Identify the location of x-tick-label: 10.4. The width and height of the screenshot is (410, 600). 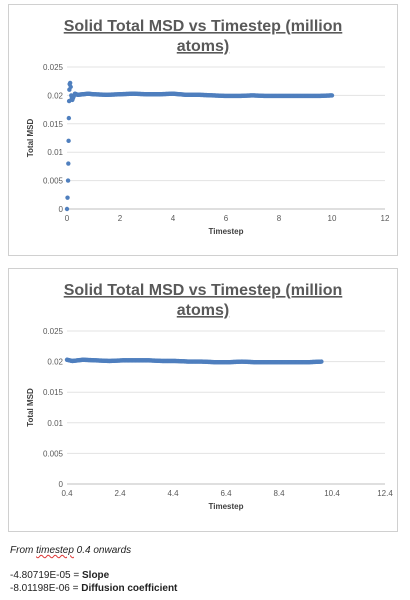
(332, 493).